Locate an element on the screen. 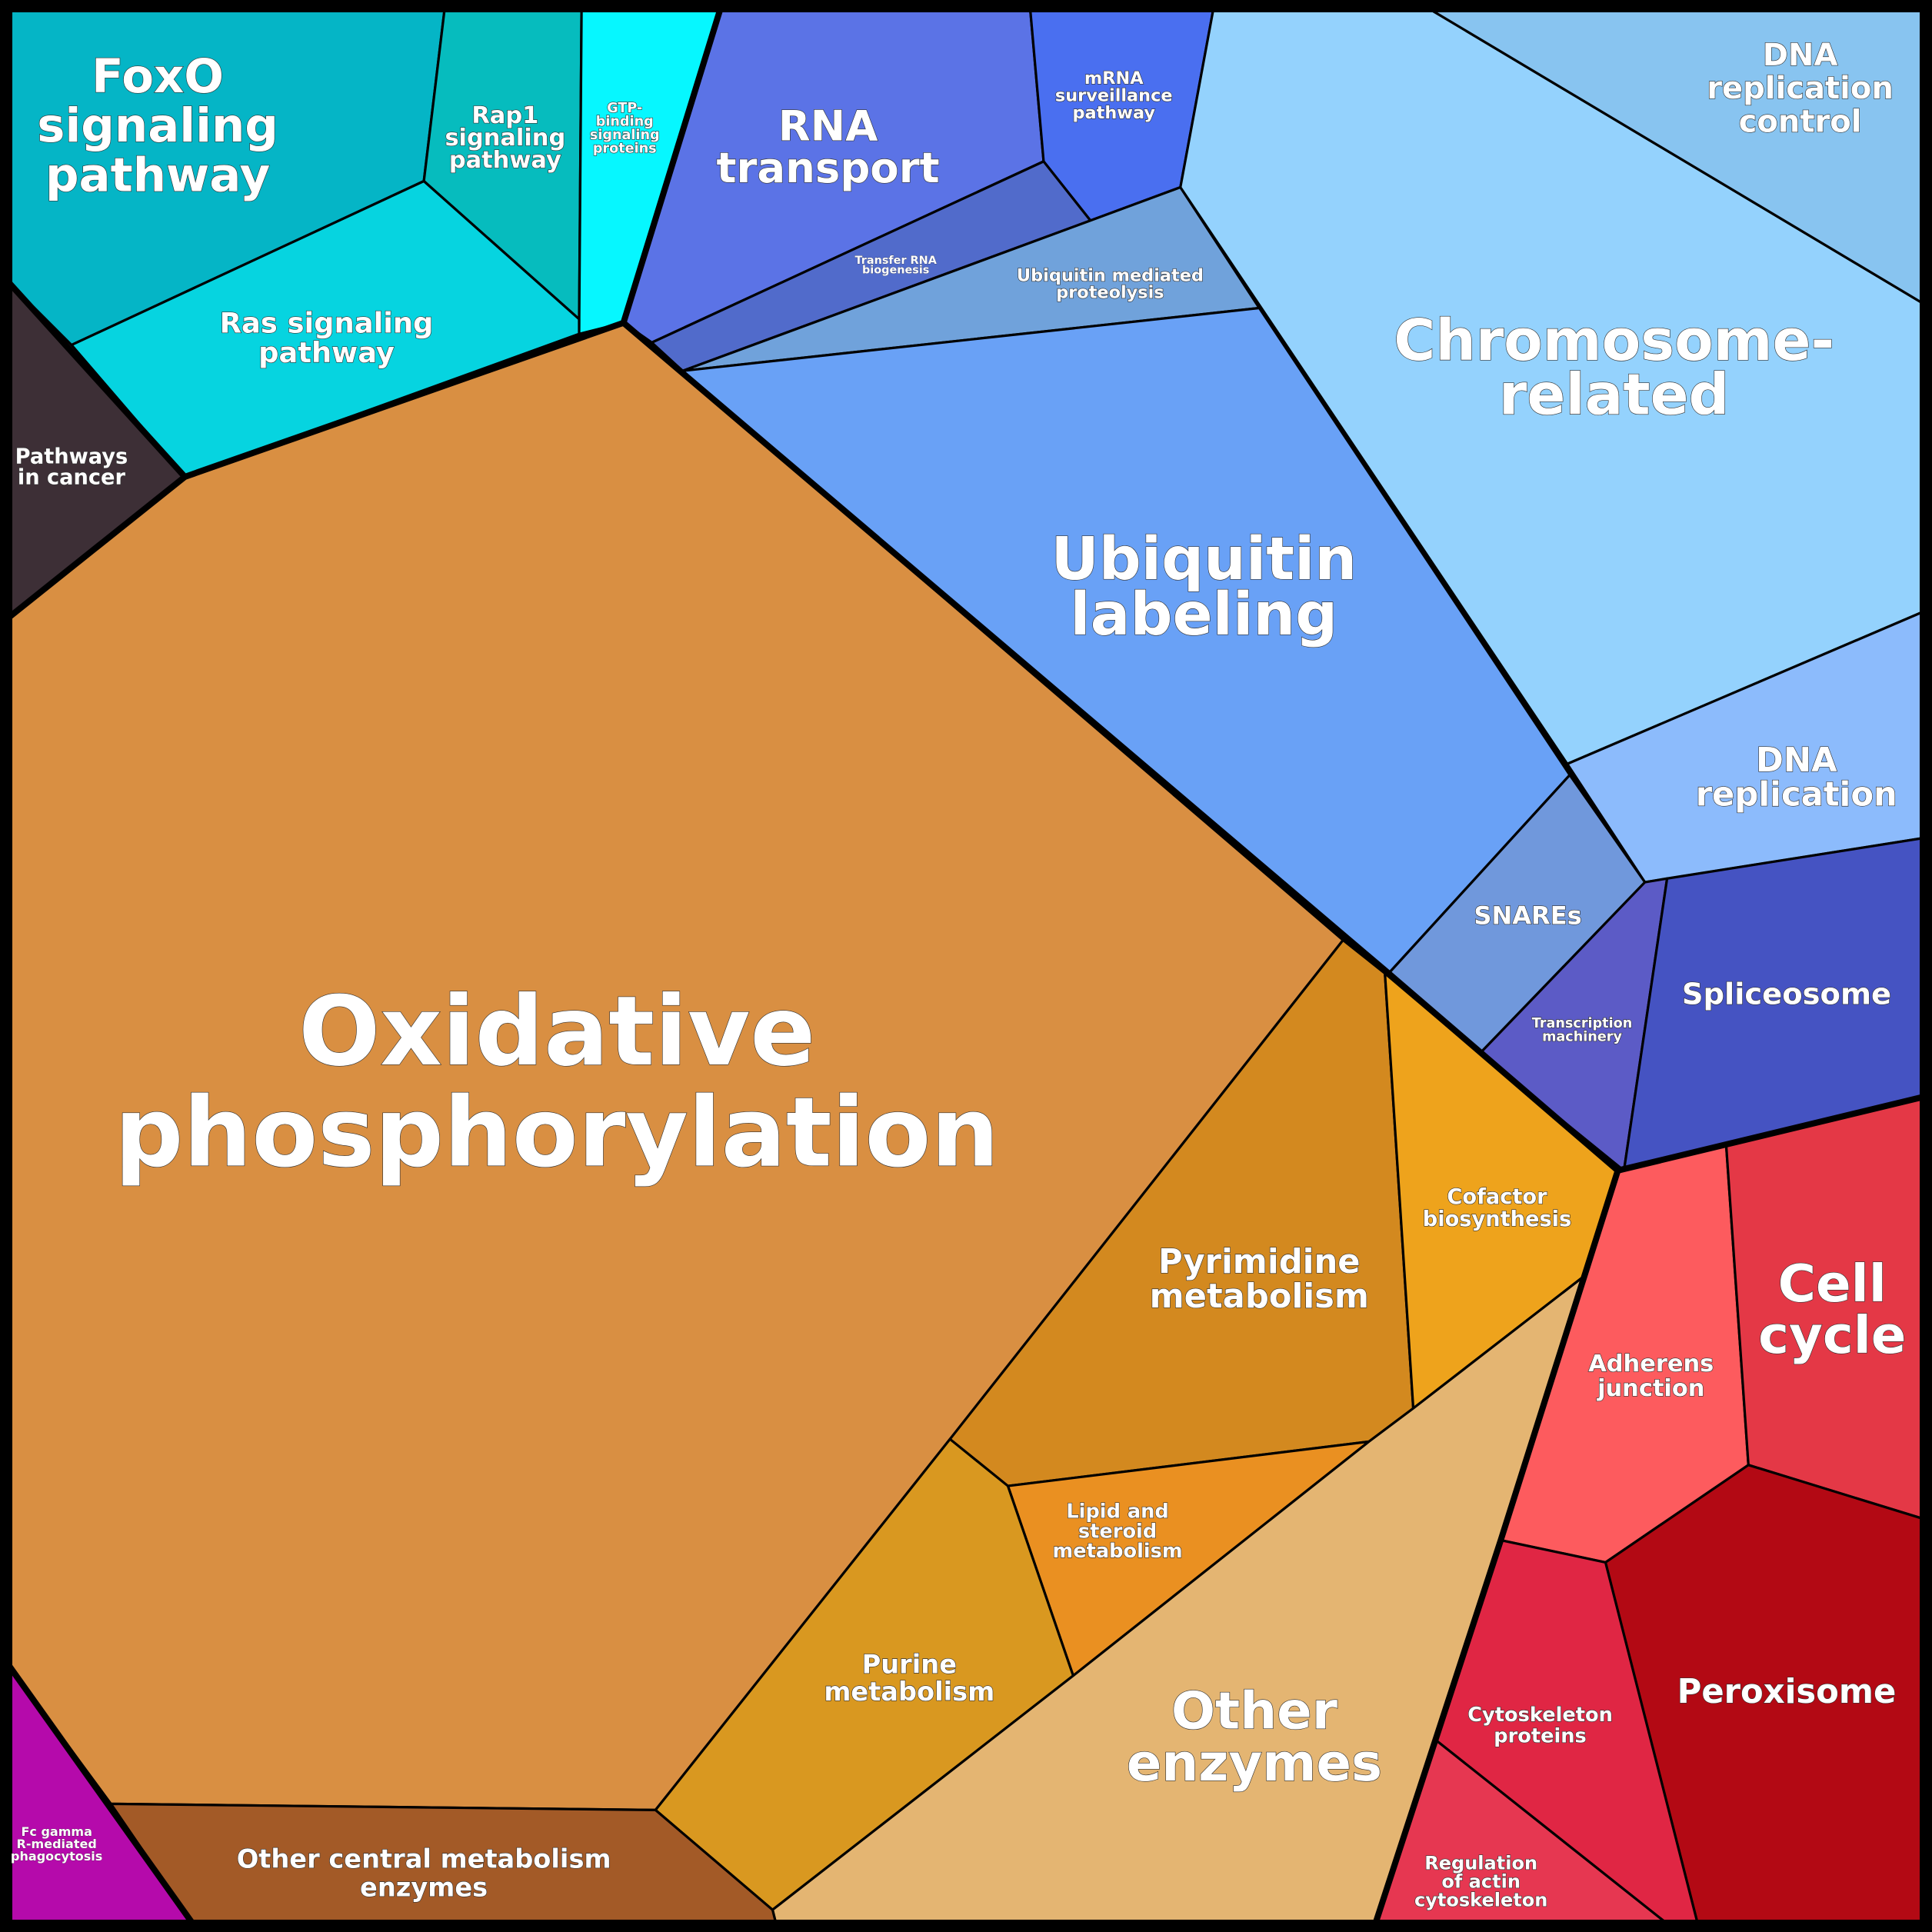 This screenshot has height=1932, width=1932. label-snares: SNAREs is located at coordinates (1527, 916).